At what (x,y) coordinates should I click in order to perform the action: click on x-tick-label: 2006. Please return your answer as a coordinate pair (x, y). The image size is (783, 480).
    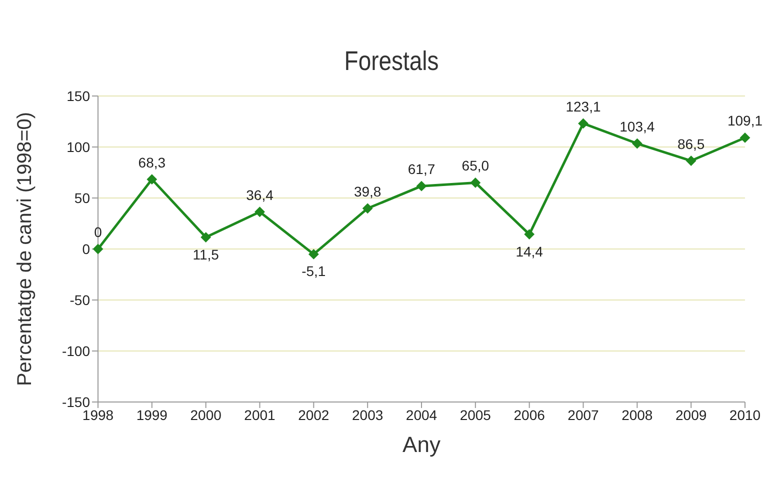
    Looking at the image, I should click on (530, 414).